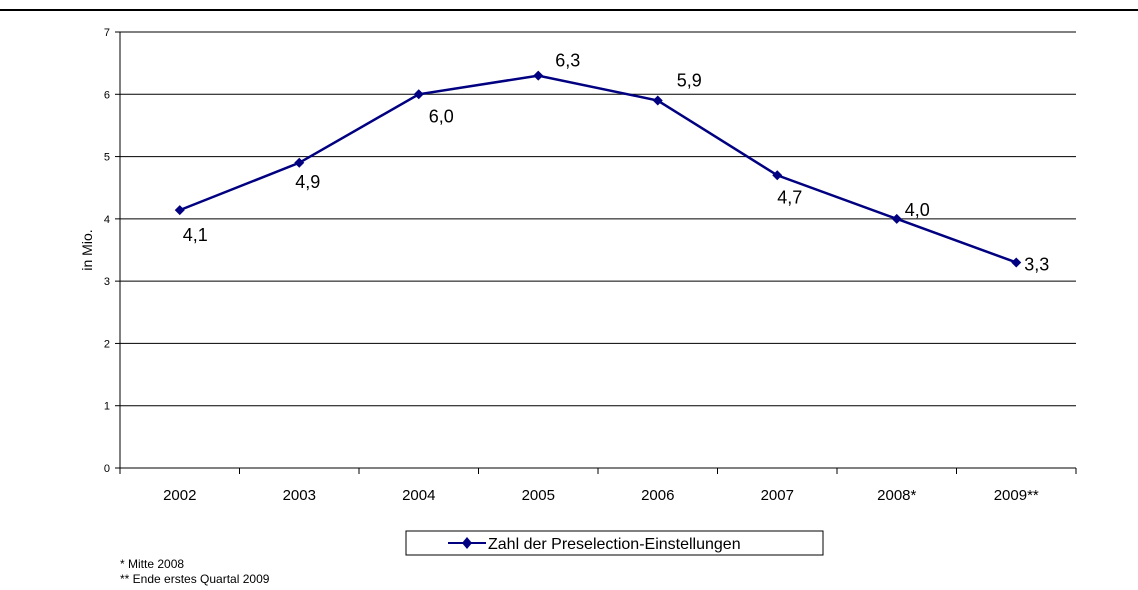 This screenshot has height=590, width=1138. Describe the element at coordinates (601, 495) in the screenshot. I see `x-tick-labels: 2002 2003 2004 2005 2006 2007 2008* 2009**` at that location.